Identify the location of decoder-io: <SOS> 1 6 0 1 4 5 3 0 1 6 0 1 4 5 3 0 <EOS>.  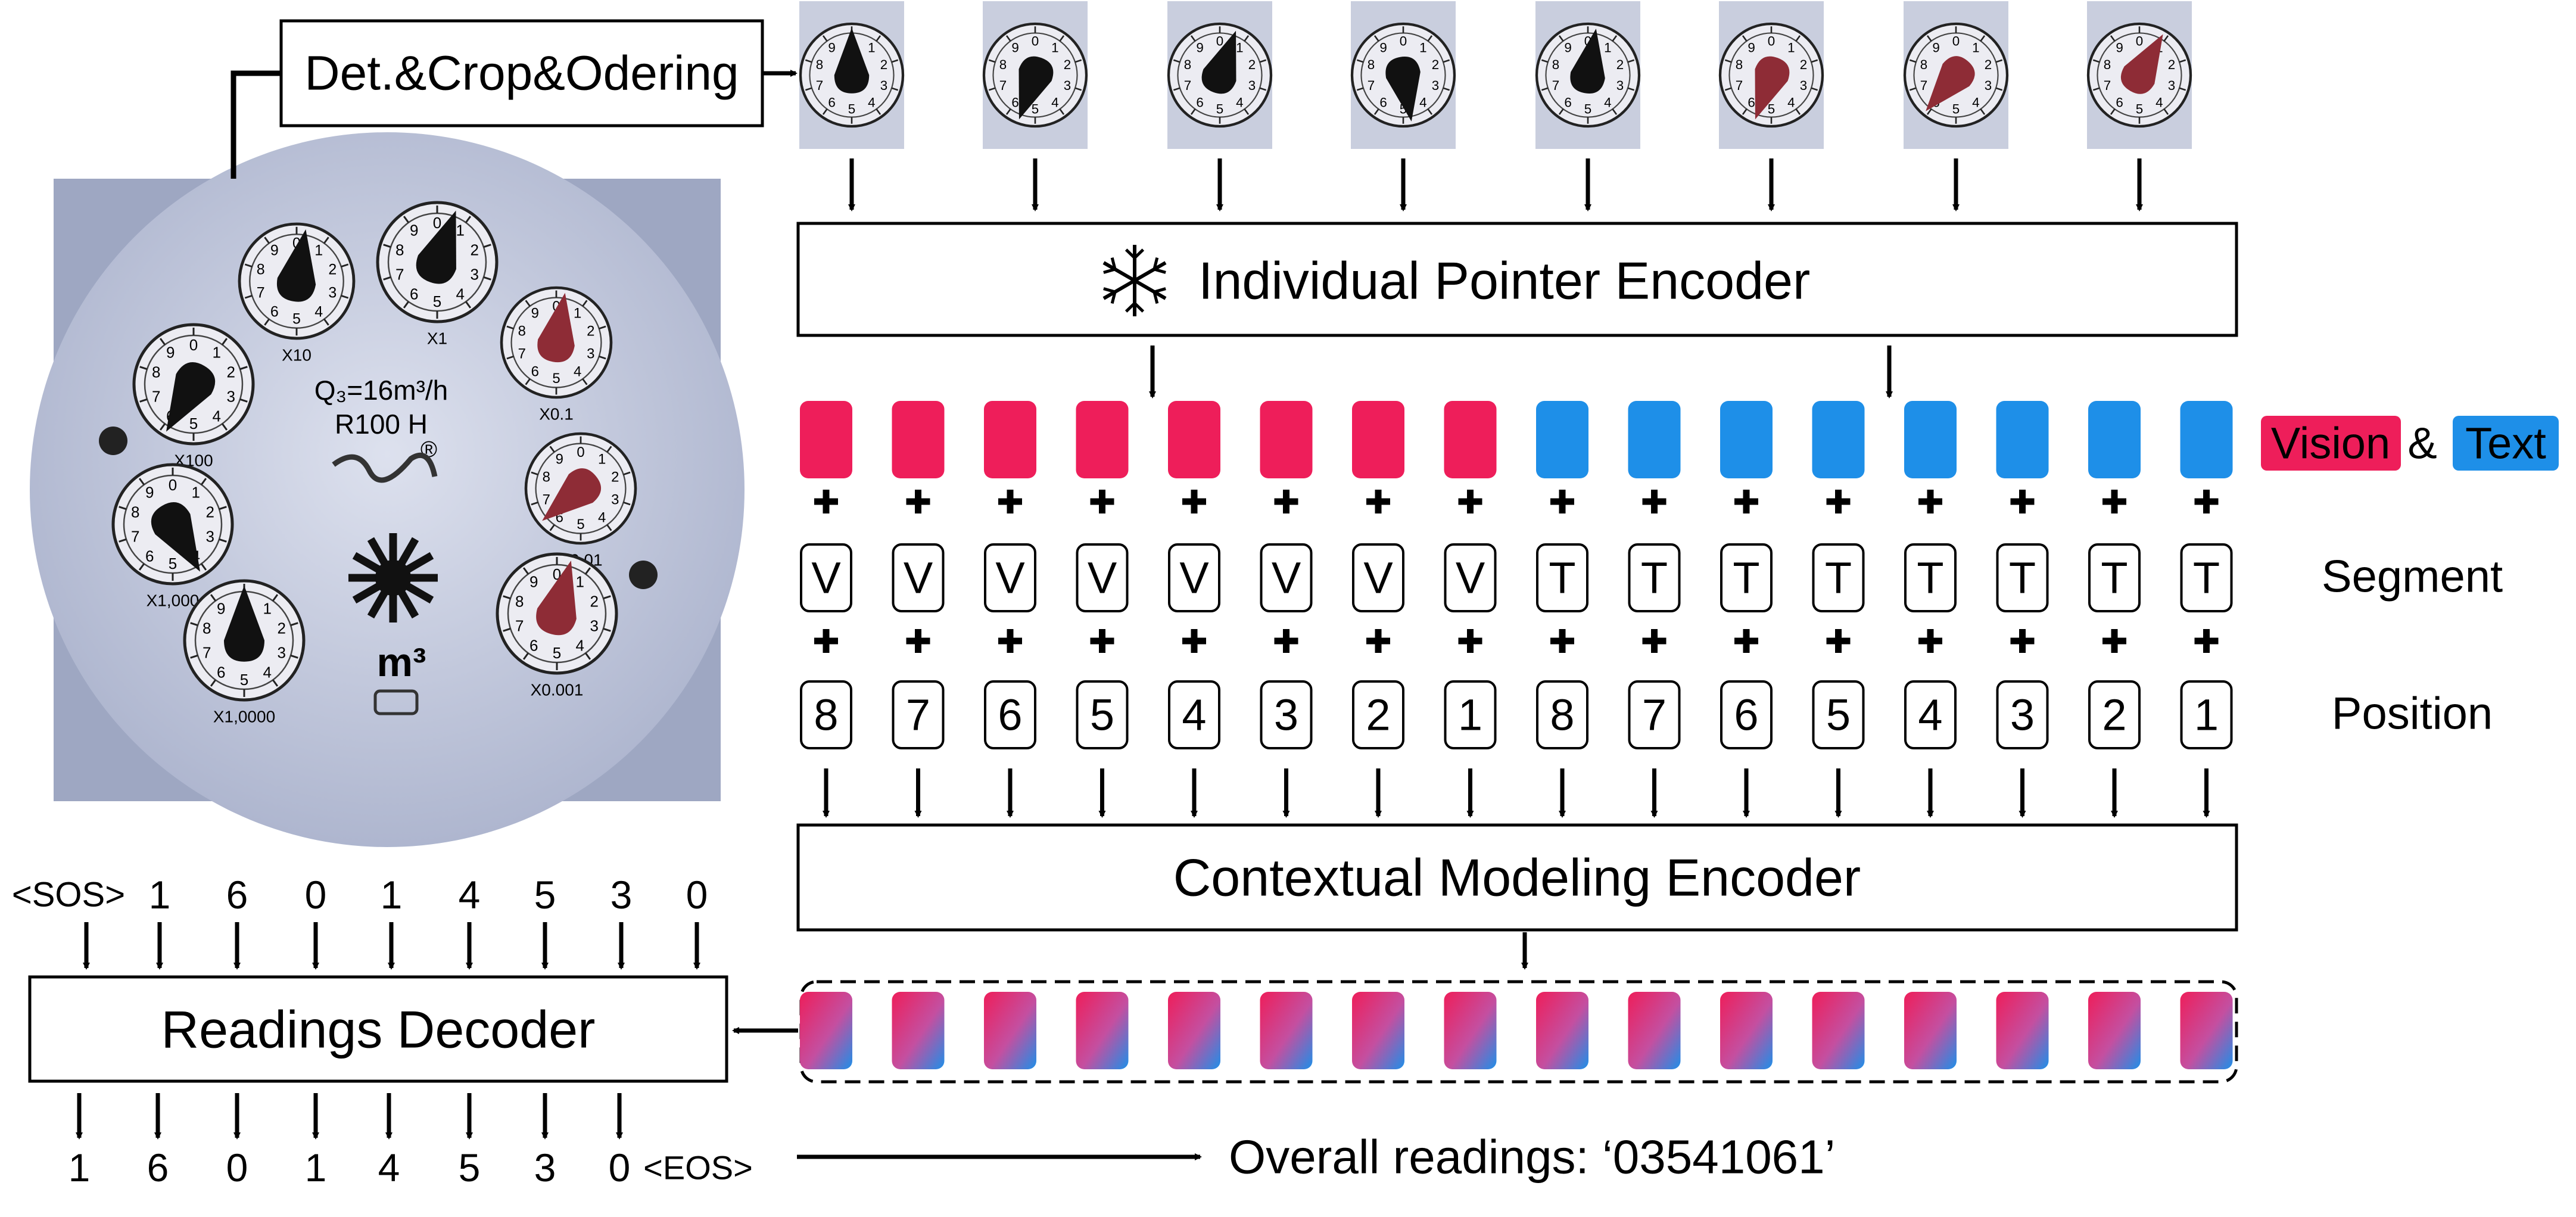
(383, 1031).